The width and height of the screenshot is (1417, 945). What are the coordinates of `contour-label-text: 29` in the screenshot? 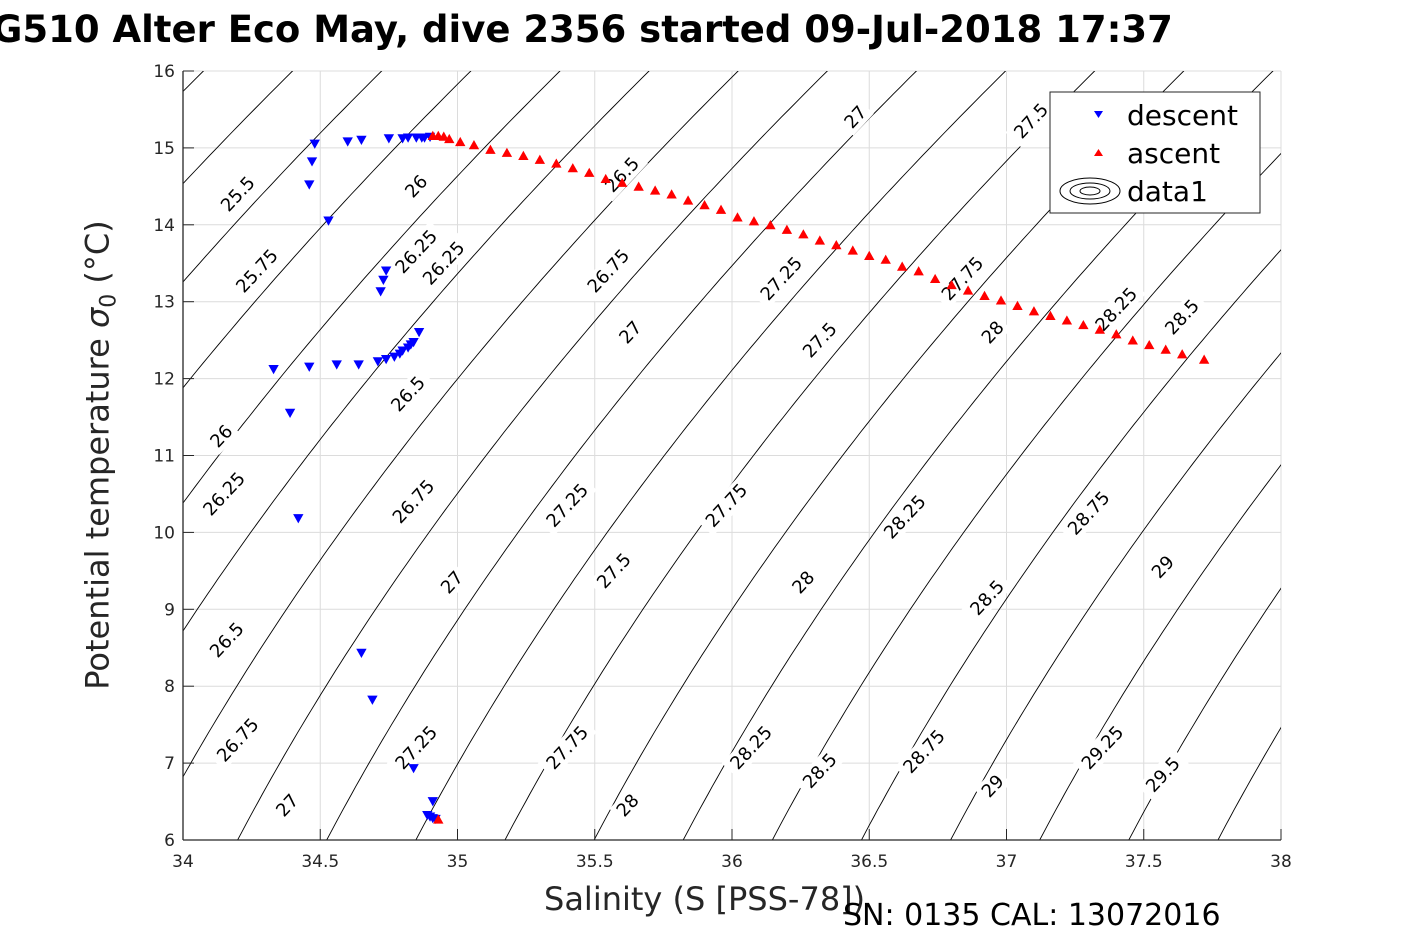 It's located at (1163, 567).